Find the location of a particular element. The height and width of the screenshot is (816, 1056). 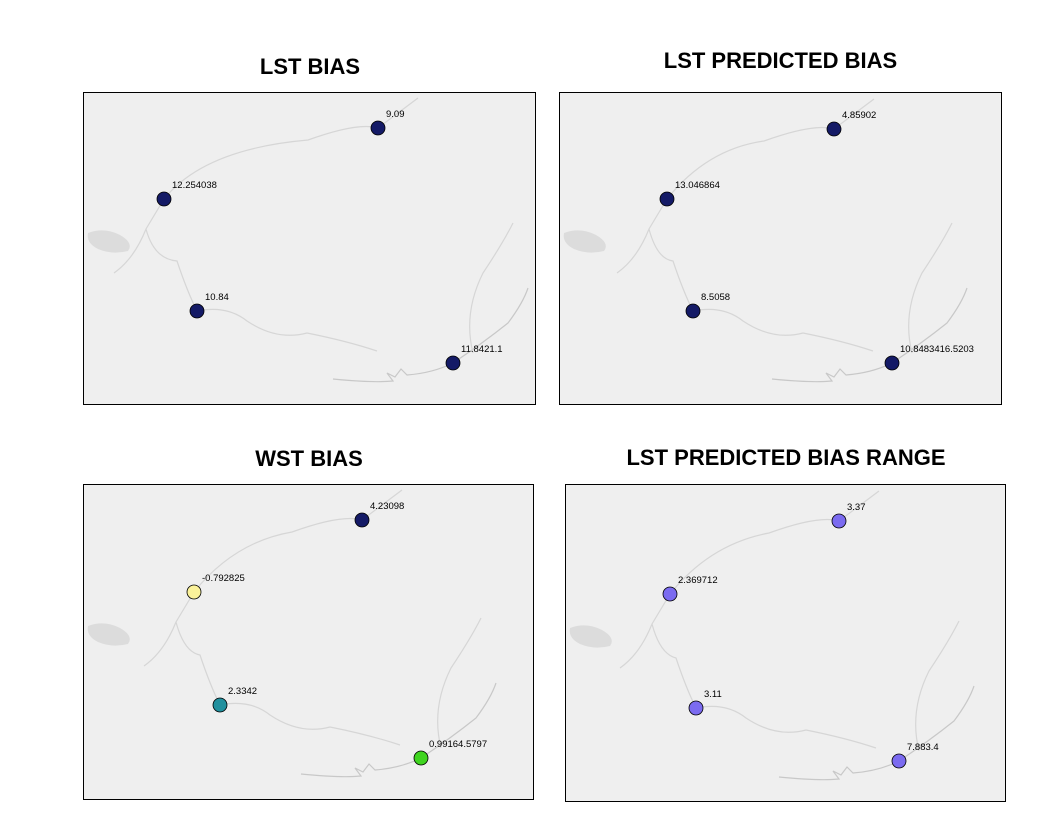

station-label-southwest: 10.84 is located at coordinates (217, 297).